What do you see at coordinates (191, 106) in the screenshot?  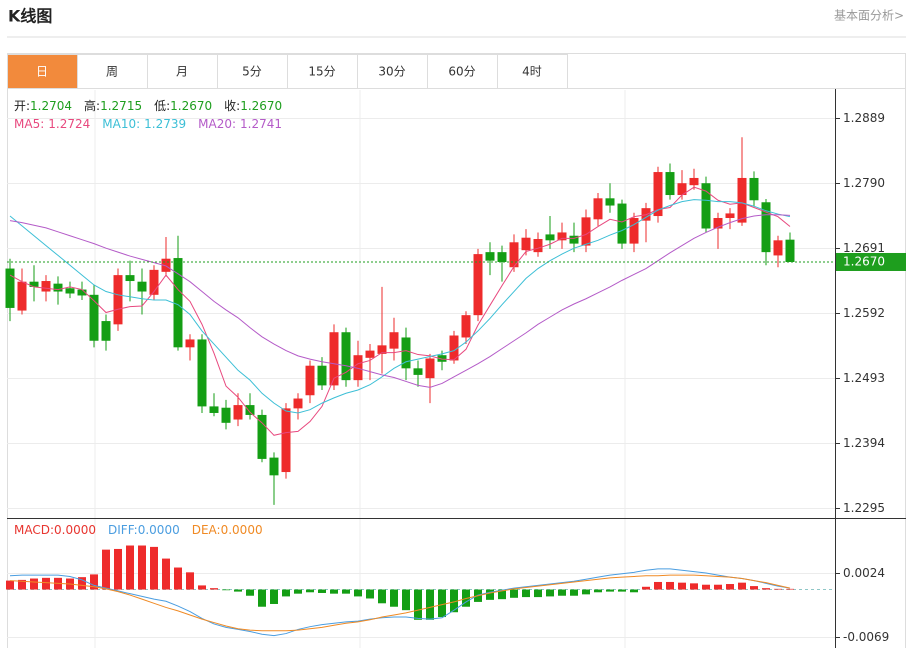 I see `legend-value: 1.2670` at bounding box center [191, 106].